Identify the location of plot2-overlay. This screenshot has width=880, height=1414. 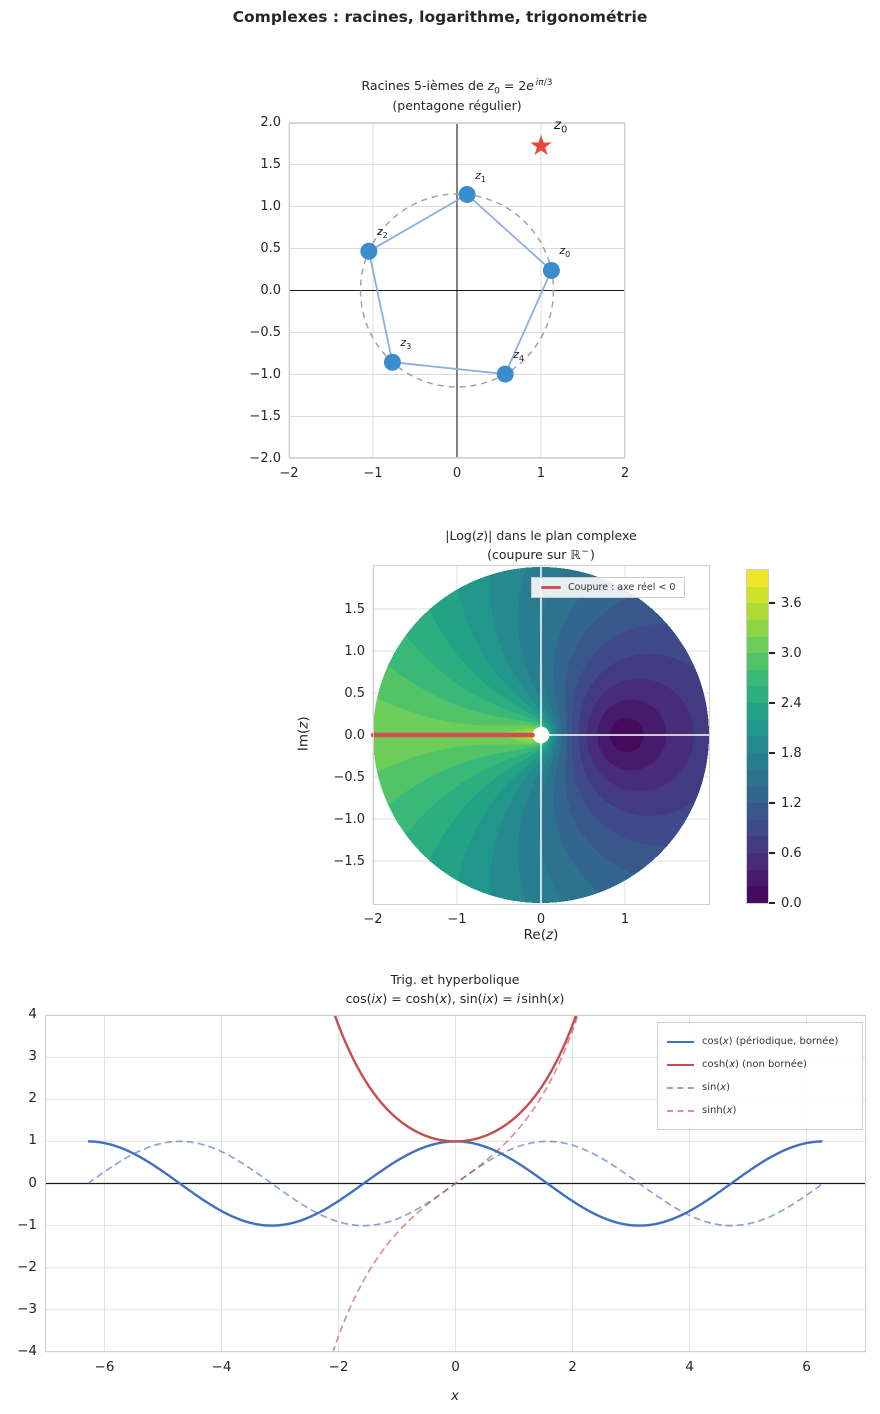
(539, 735).